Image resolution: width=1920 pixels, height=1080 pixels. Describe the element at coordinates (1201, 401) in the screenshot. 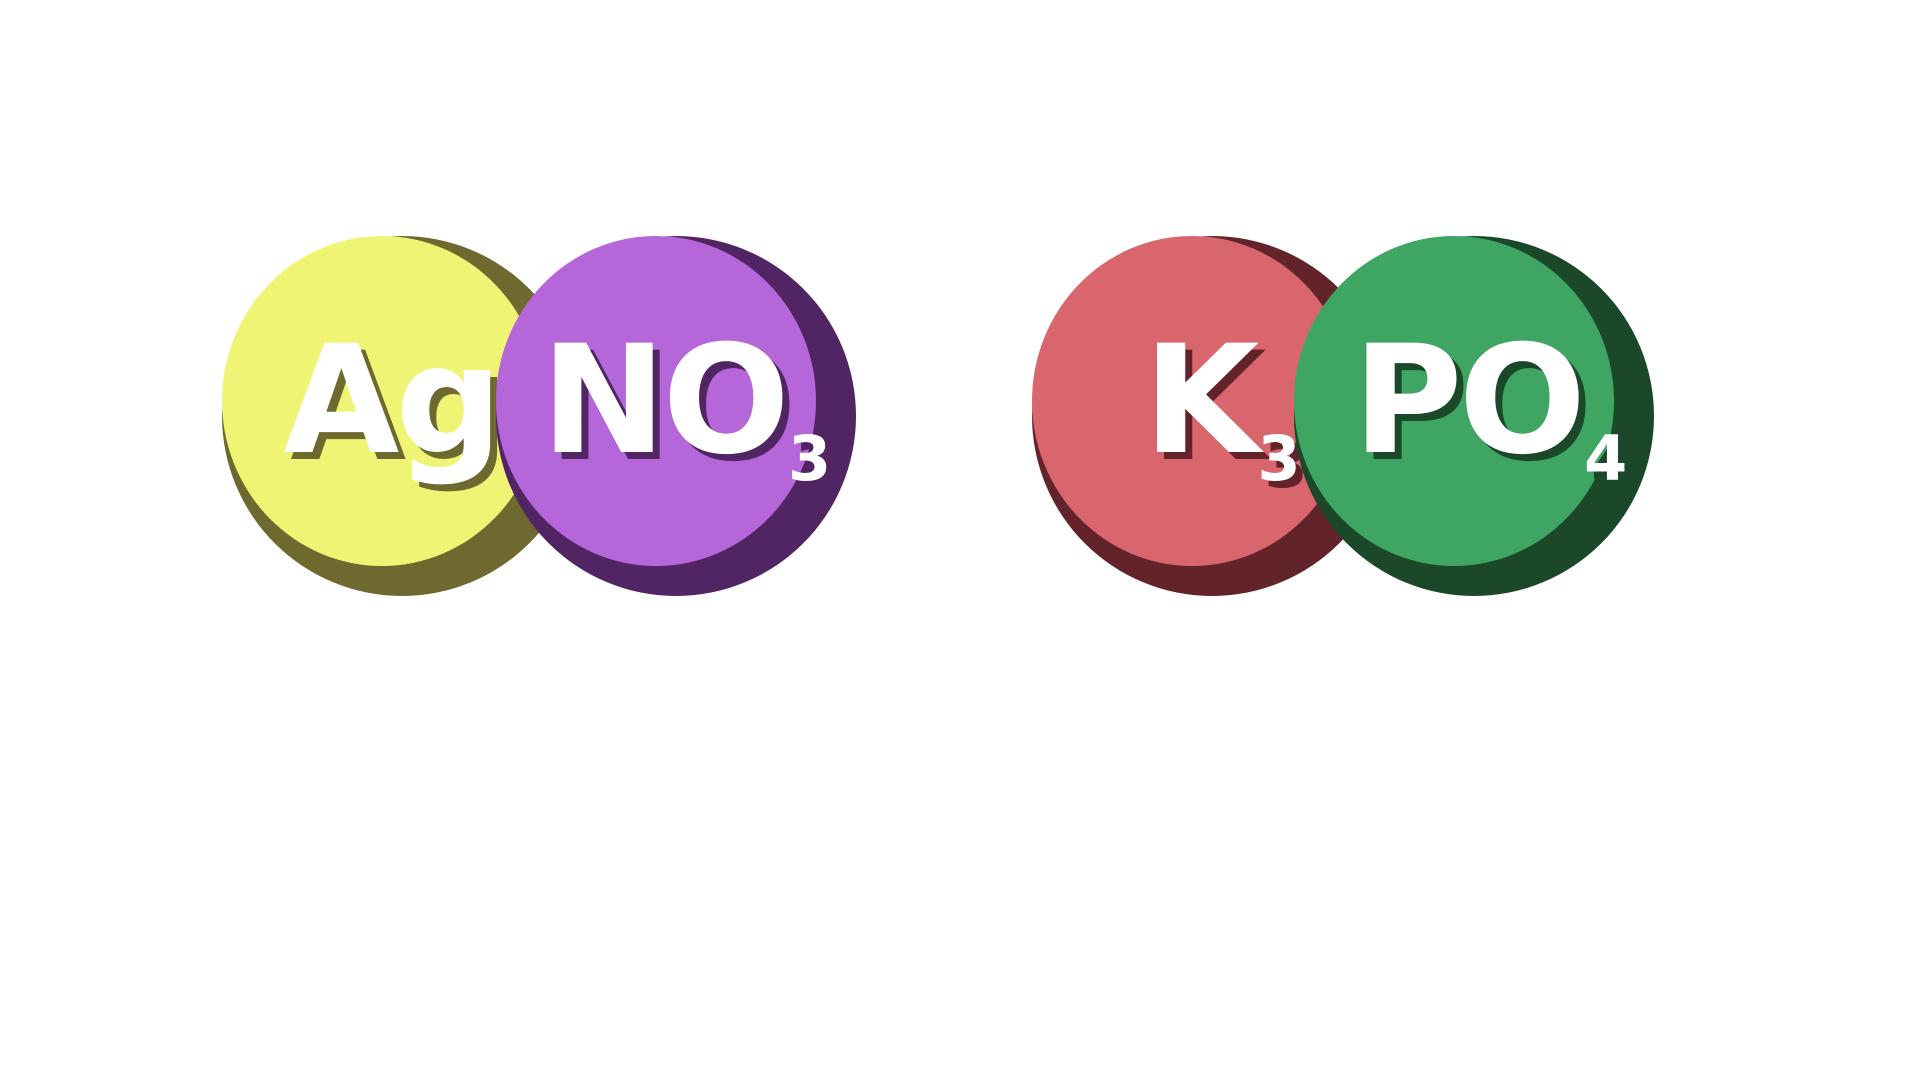

I see `ion-symbol: K` at that location.